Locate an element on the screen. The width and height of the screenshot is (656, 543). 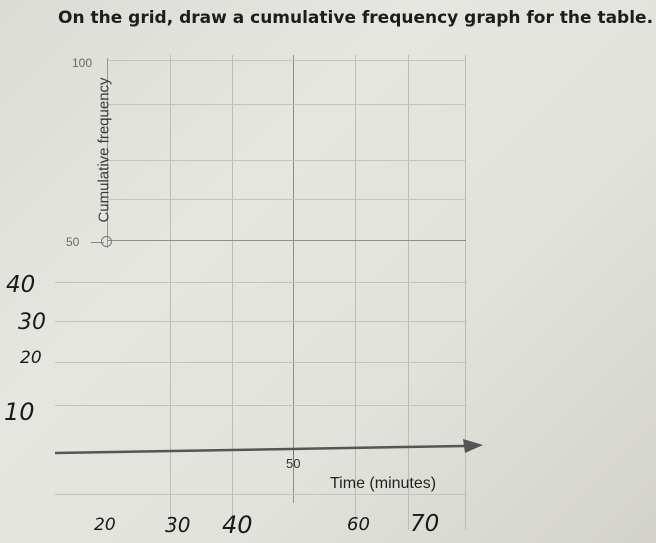
y-axis-line is located at coordinates (107, 153).